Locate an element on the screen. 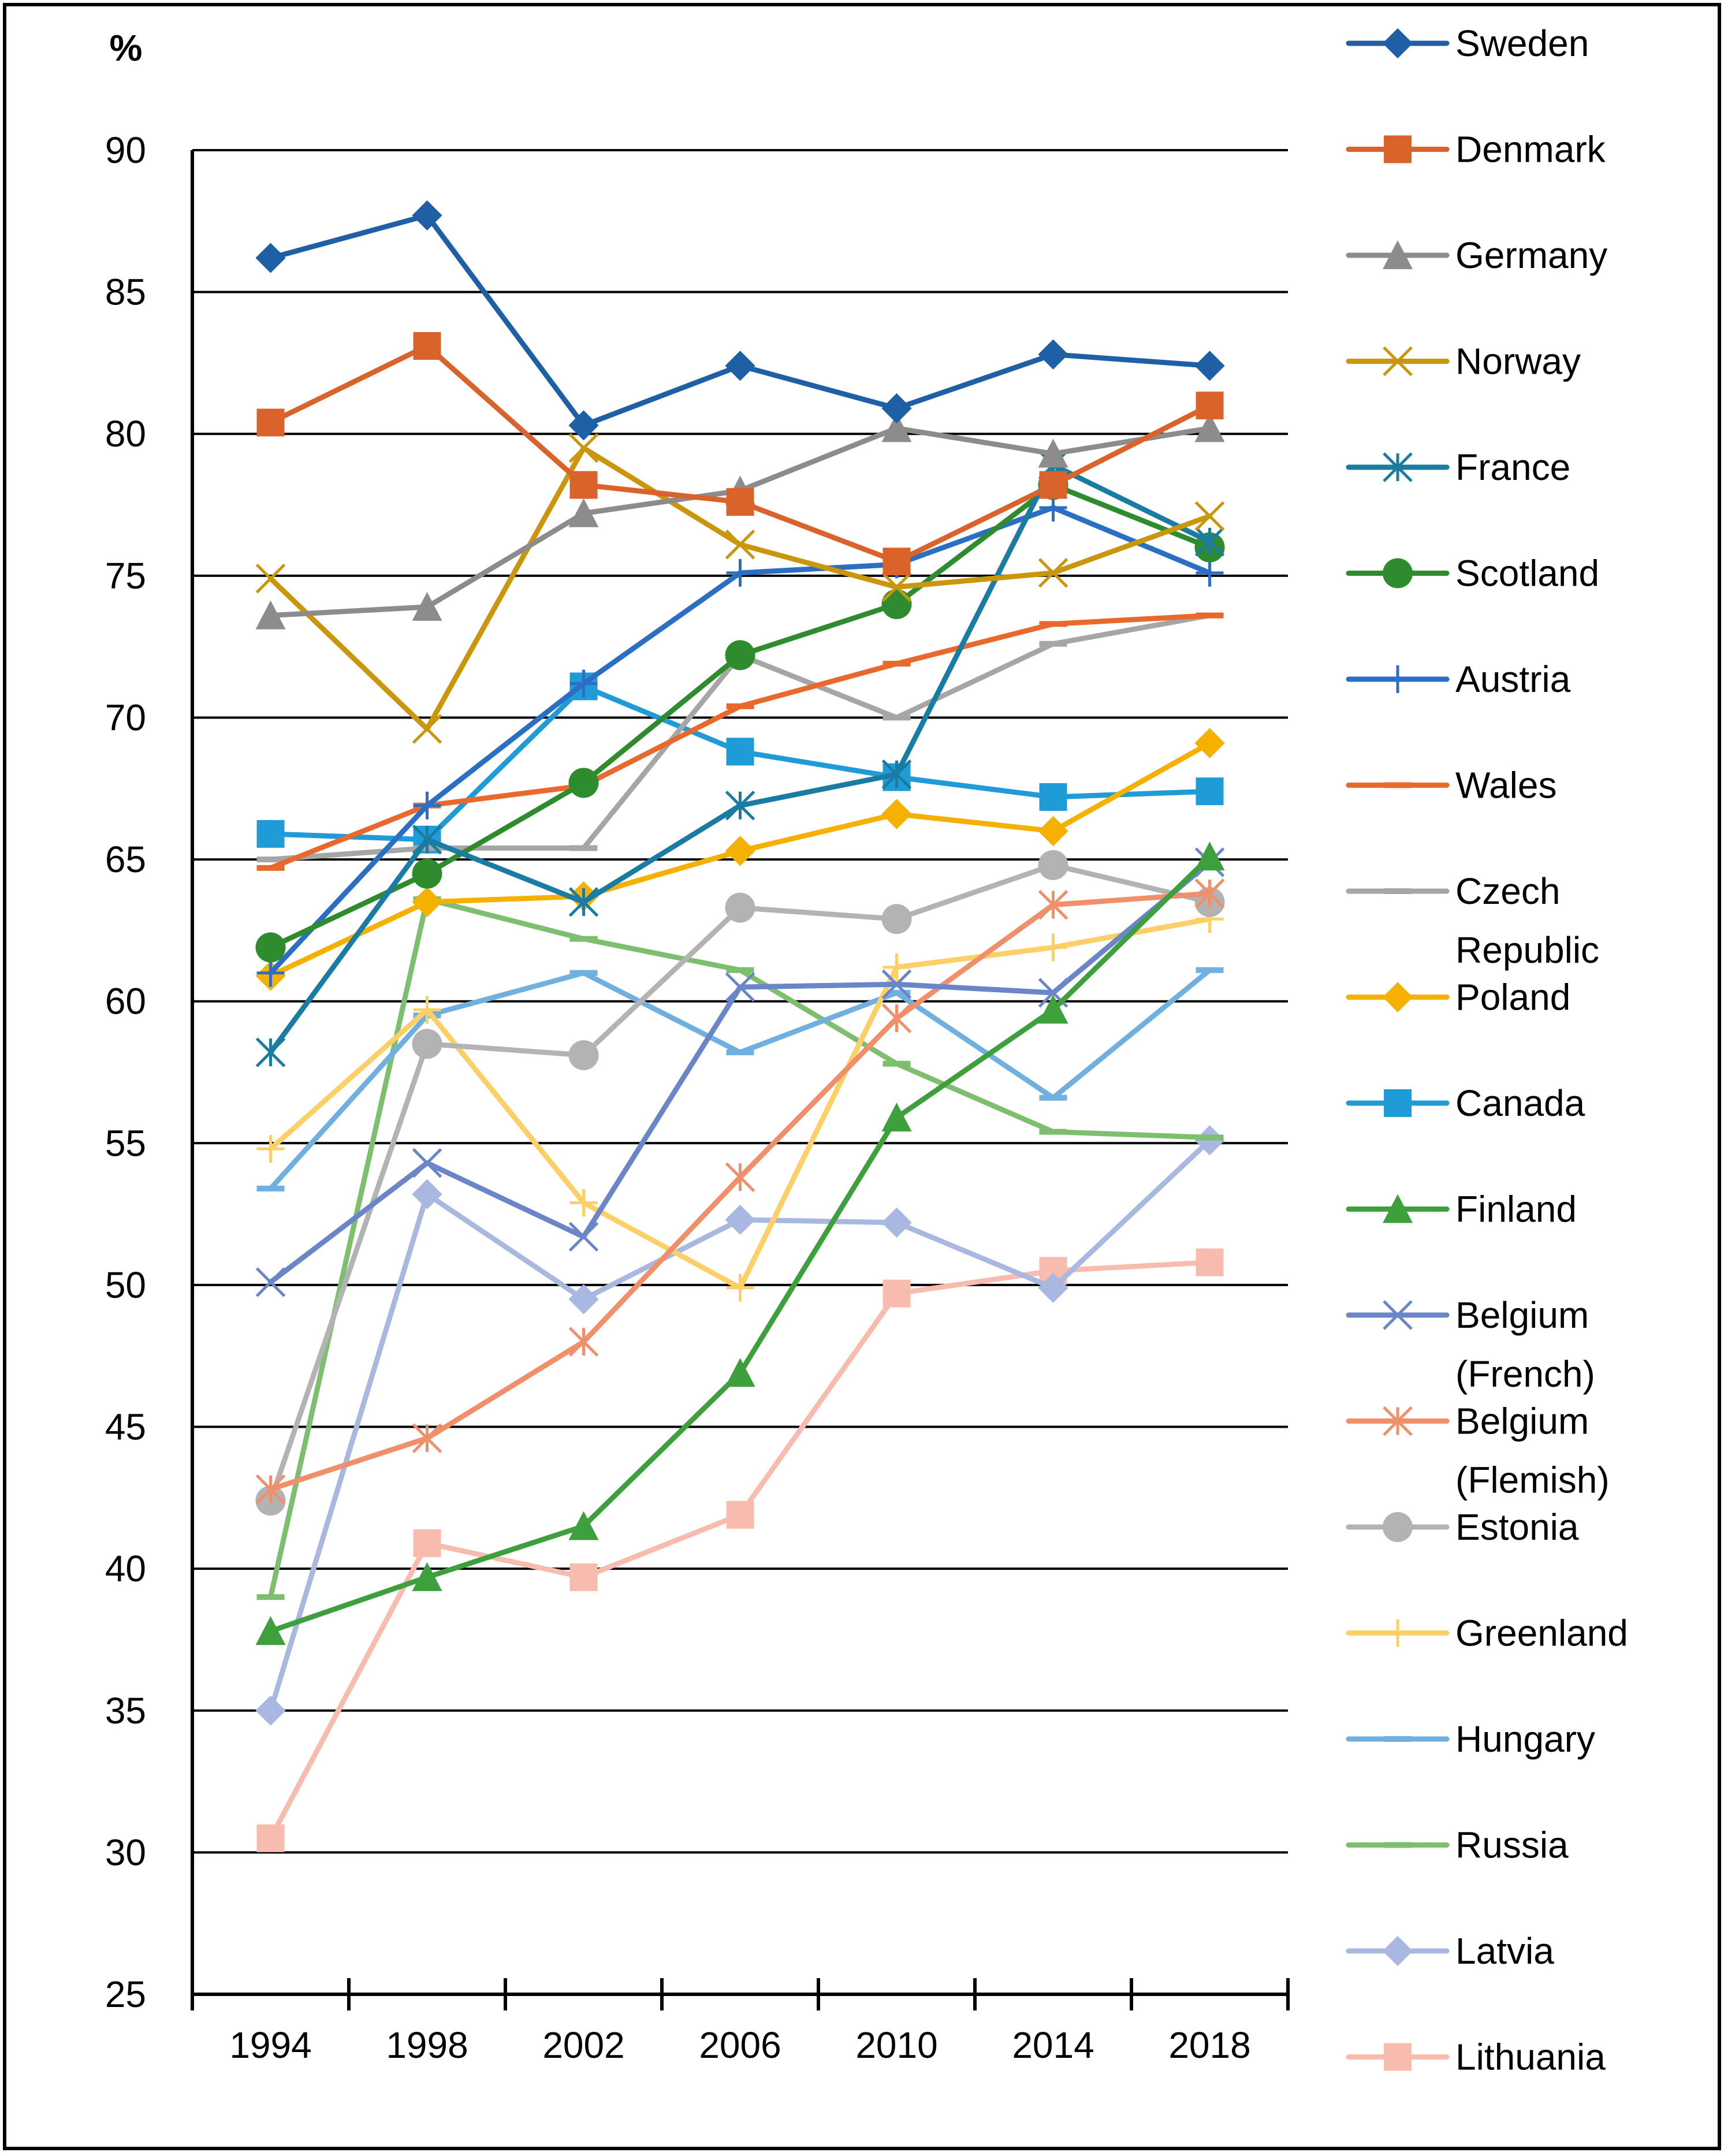 This screenshot has height=2156, width=1724. point-belgium-flemish-2018 is located at coordinates (1209, 893).